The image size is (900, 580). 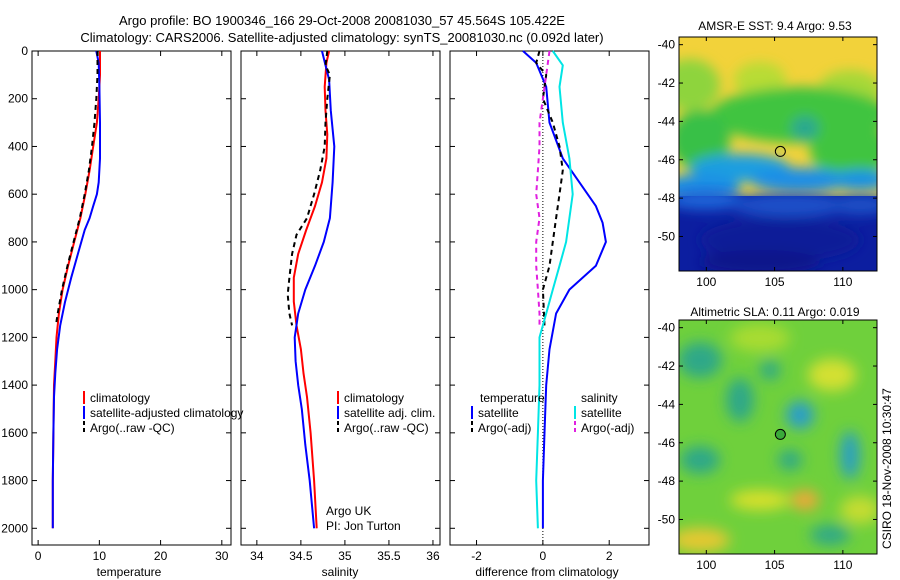 What do you see at coordinates (18, 146) in the screenshot?
I see `depth-tick-label: 400` at bounding box center [18, 146].